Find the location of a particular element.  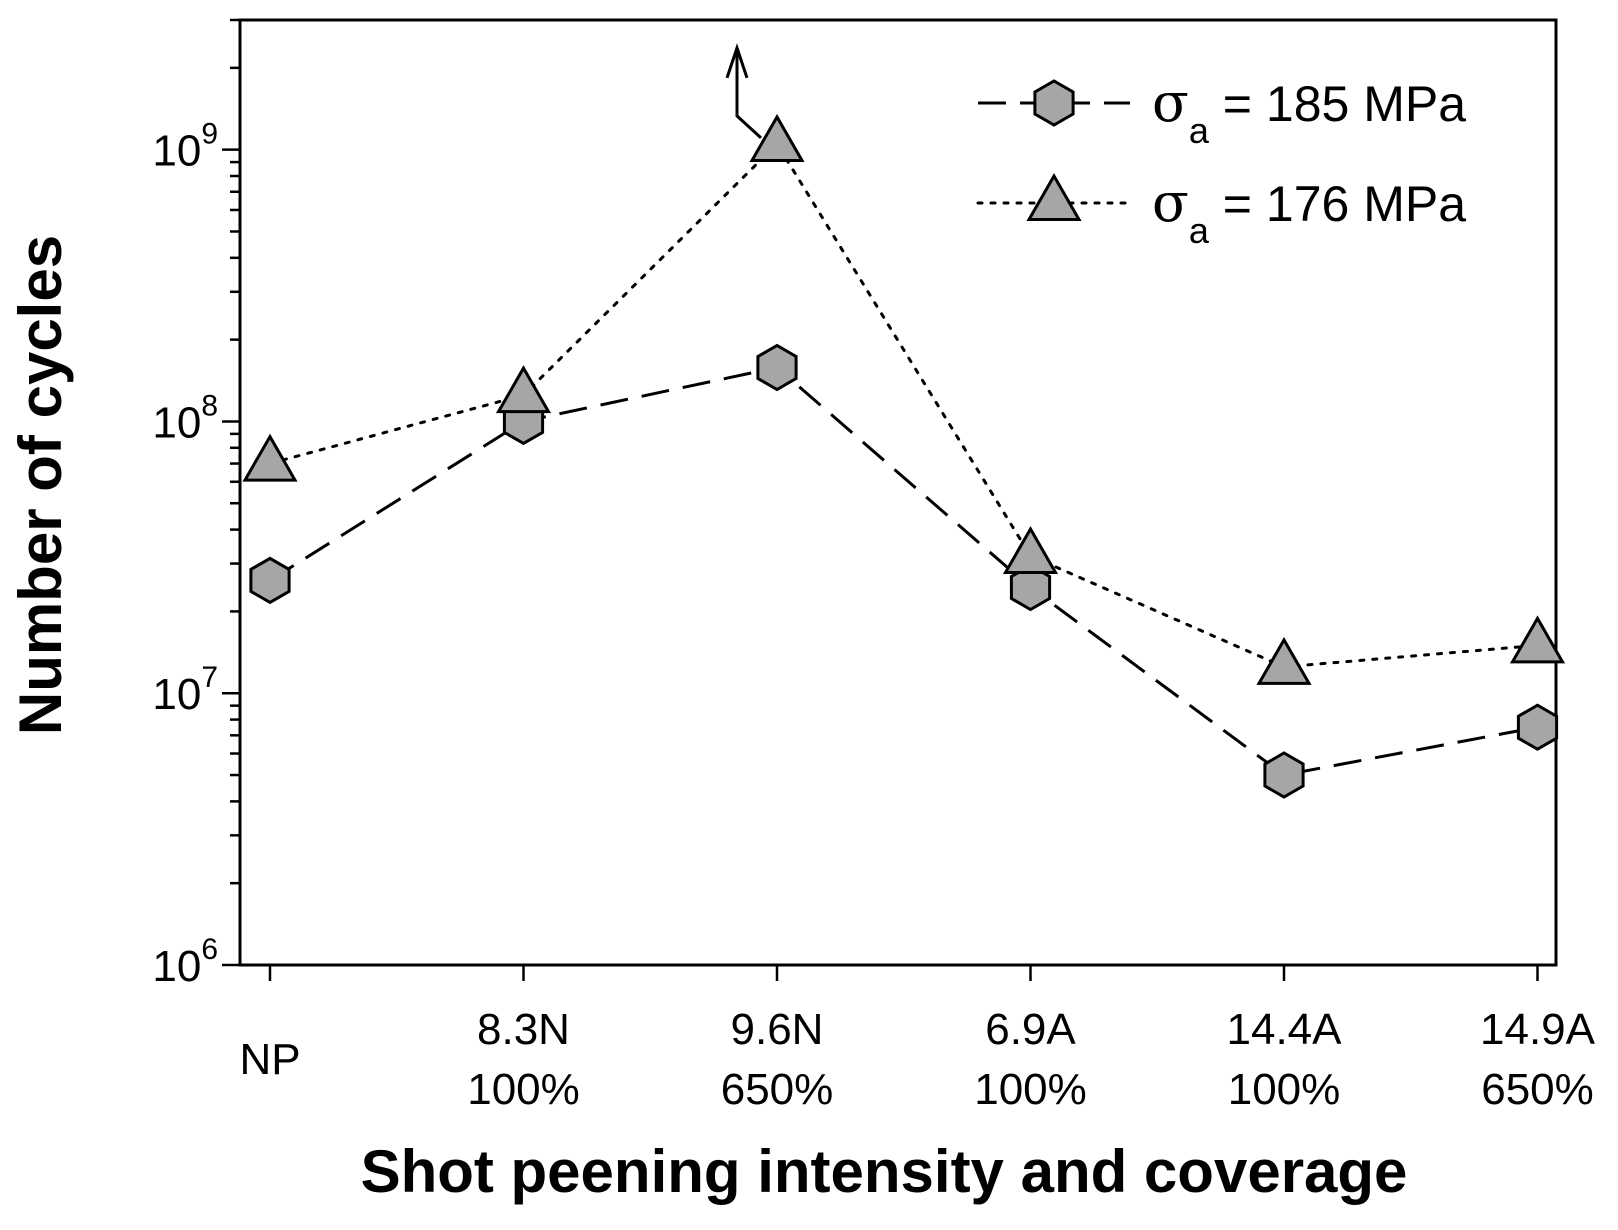

y-tick-exponent: 6 is located at coordinates (209, 949).